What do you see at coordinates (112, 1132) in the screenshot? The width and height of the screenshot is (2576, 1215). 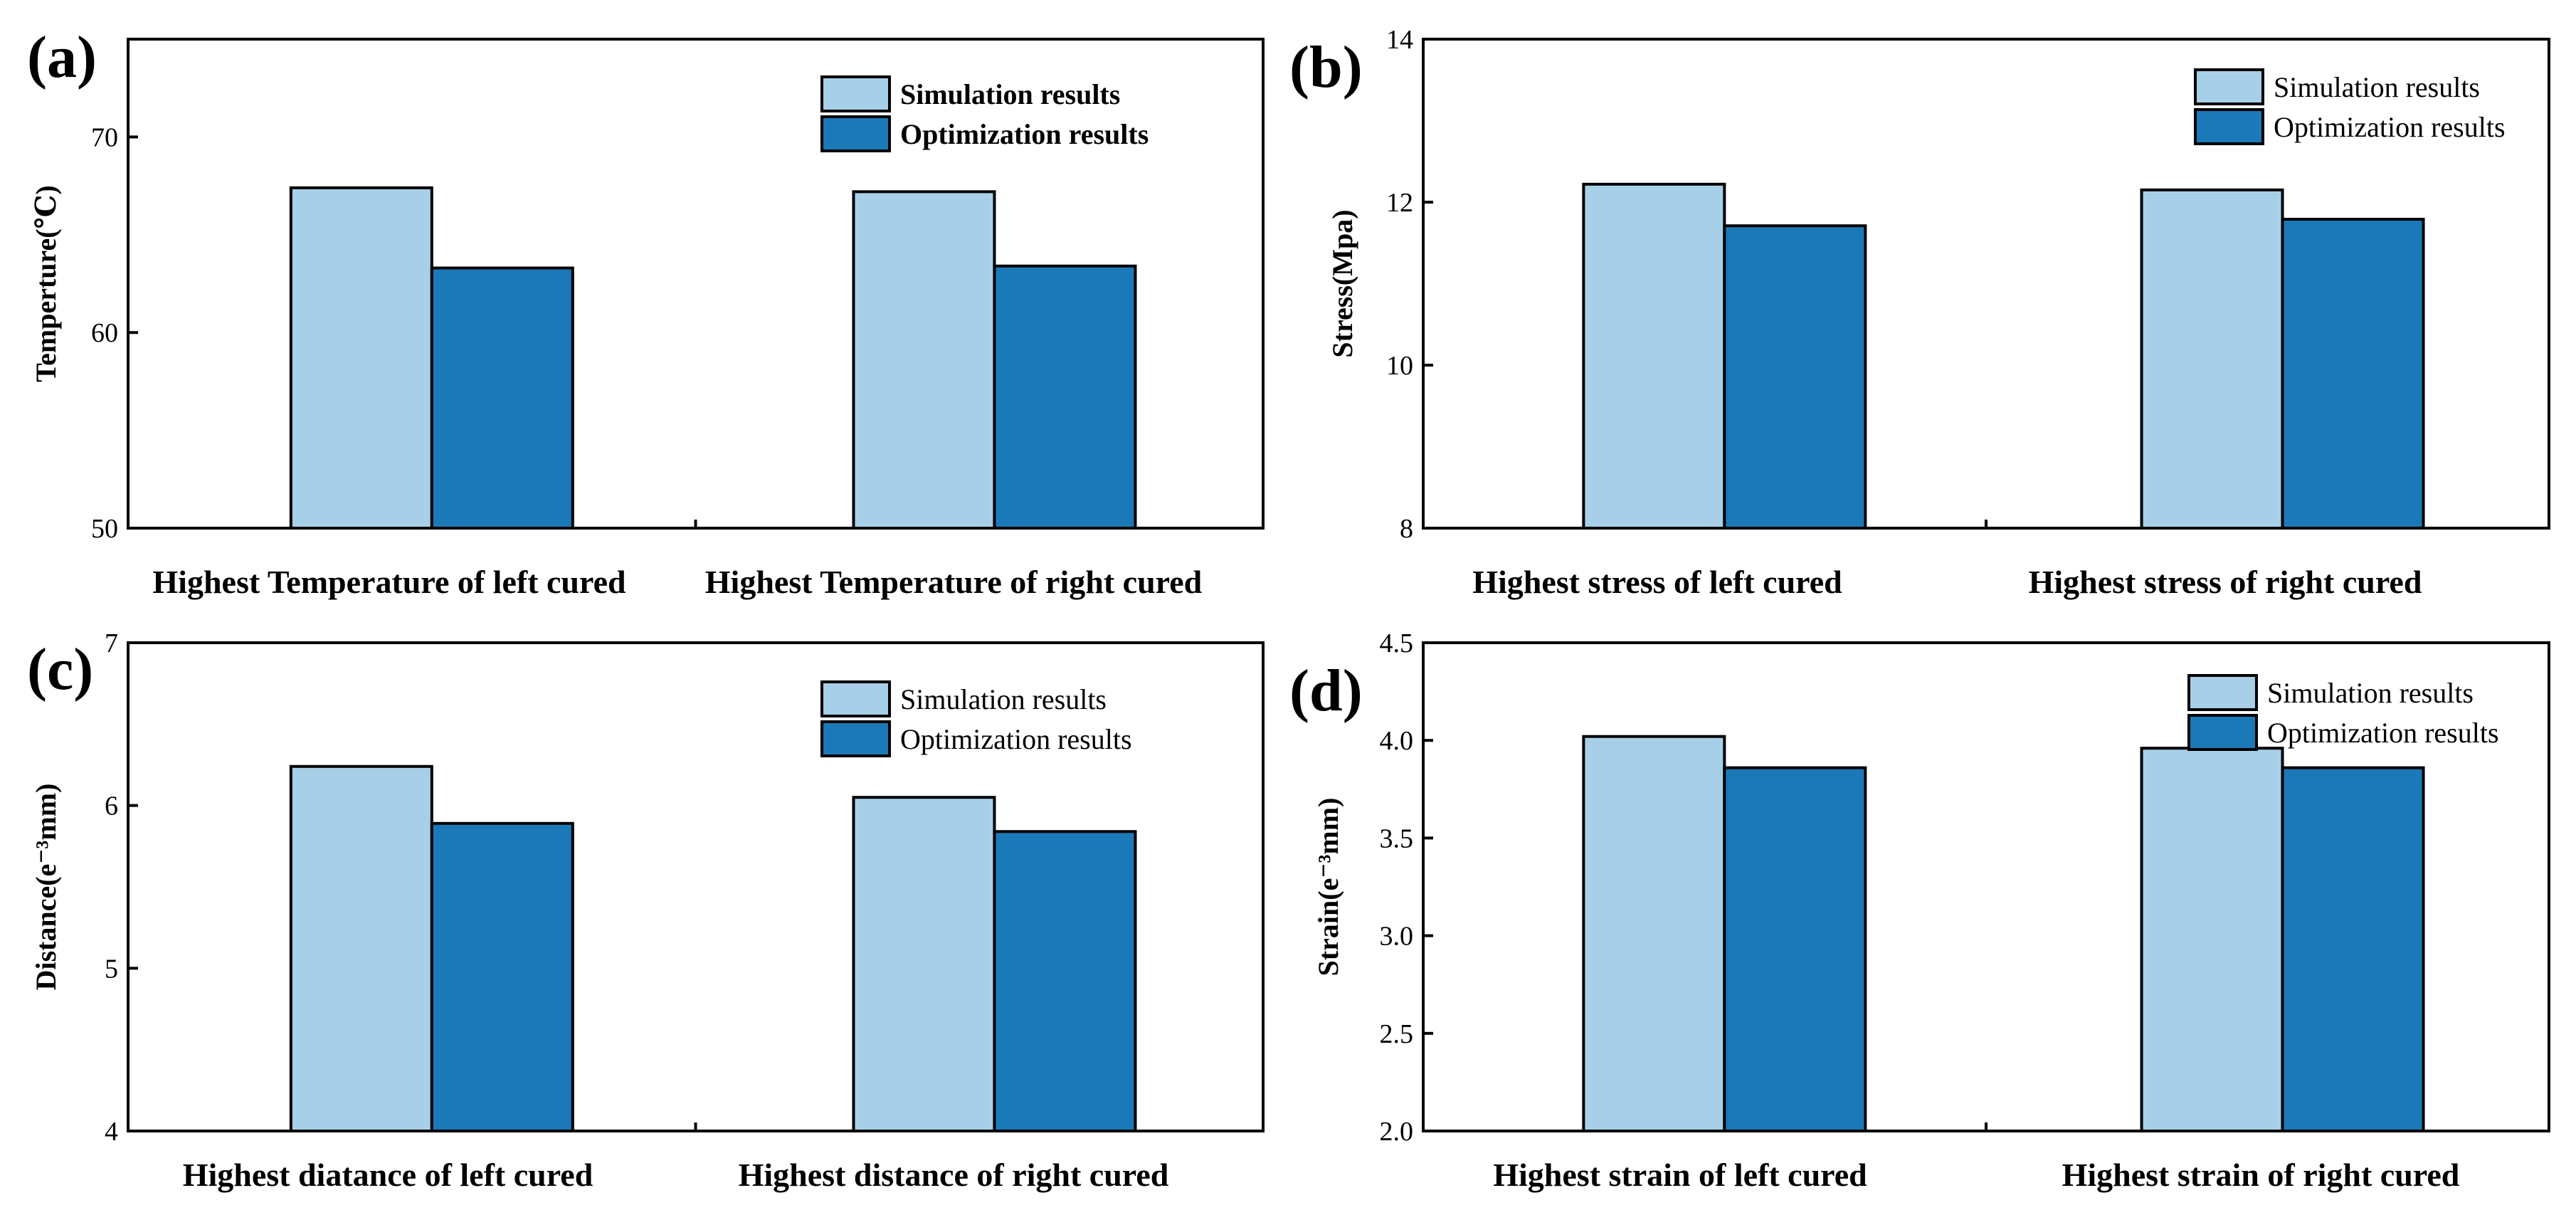 I see `y-tick-label: 4` at bounding box center [112, 1132].